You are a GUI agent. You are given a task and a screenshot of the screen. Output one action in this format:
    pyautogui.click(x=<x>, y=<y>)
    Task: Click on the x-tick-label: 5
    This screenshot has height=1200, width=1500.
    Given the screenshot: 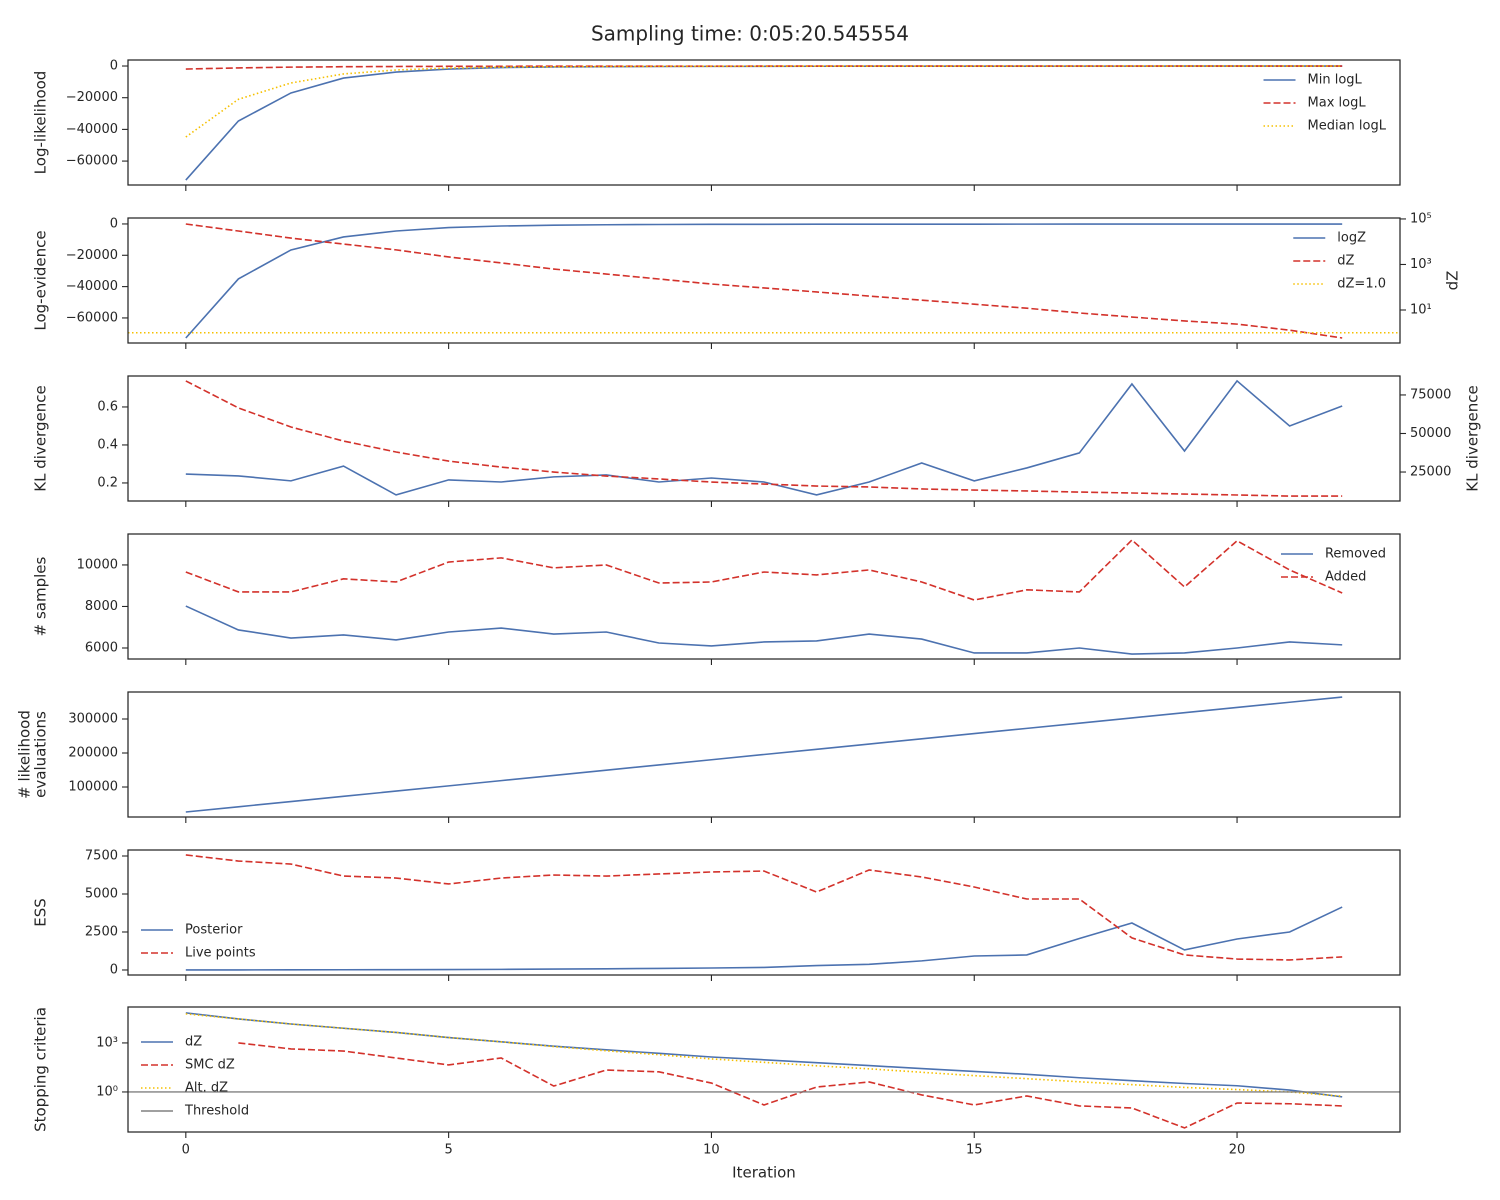 What is the action you would take?
    pyautogui.click(x=448, y=1150)
    